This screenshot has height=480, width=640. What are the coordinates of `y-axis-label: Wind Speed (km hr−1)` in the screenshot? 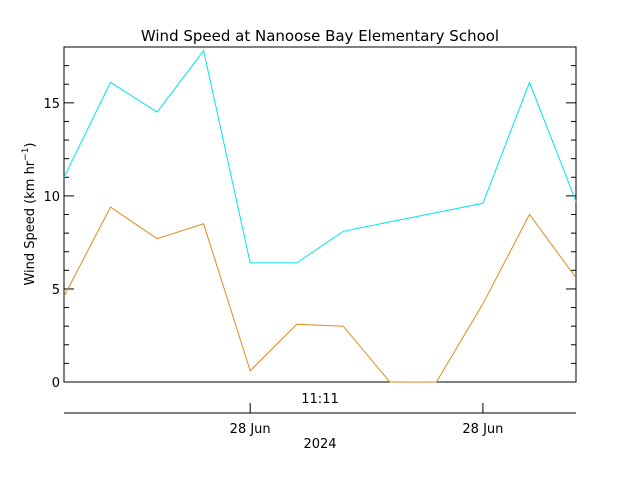 It's located at (29, 213).